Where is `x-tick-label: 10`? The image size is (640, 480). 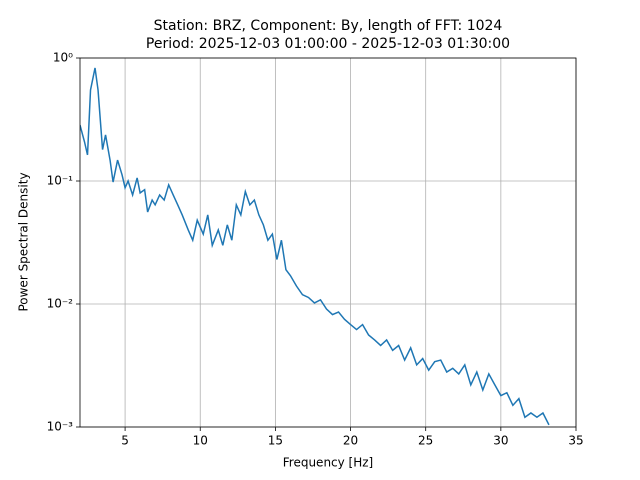 x-tick-label: 10 is located at coordinates (200, 441).